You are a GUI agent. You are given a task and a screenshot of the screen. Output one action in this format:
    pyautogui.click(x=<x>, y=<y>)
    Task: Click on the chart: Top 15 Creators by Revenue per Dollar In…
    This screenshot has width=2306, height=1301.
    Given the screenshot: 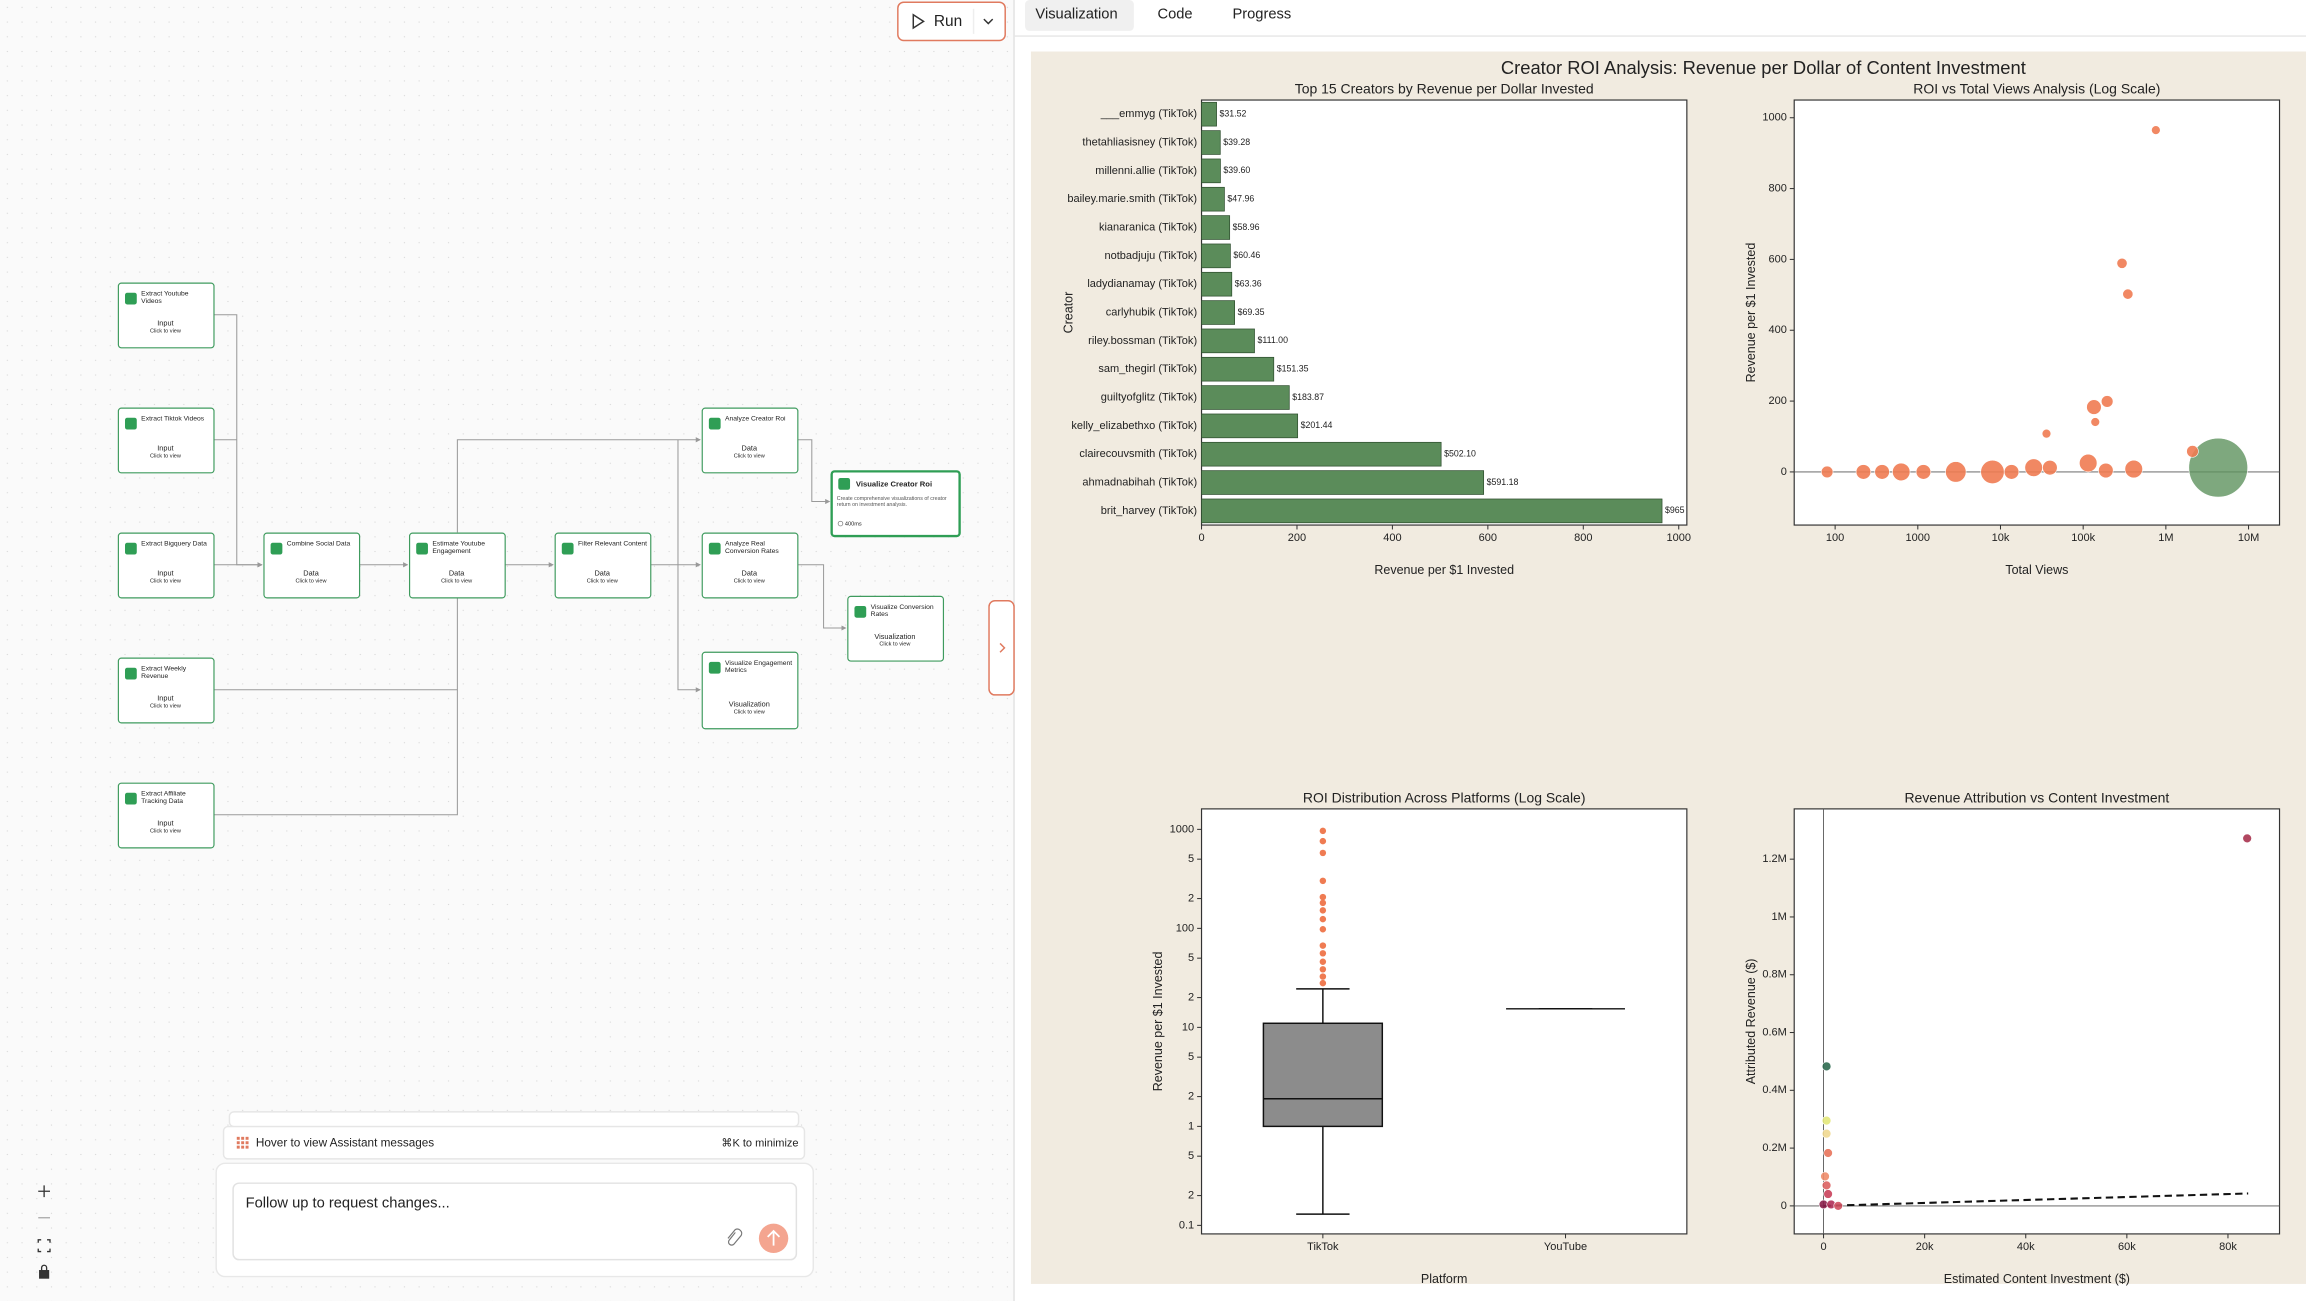 What is the action you would take?
    pyautogui.click(x=1376, y=328)
    